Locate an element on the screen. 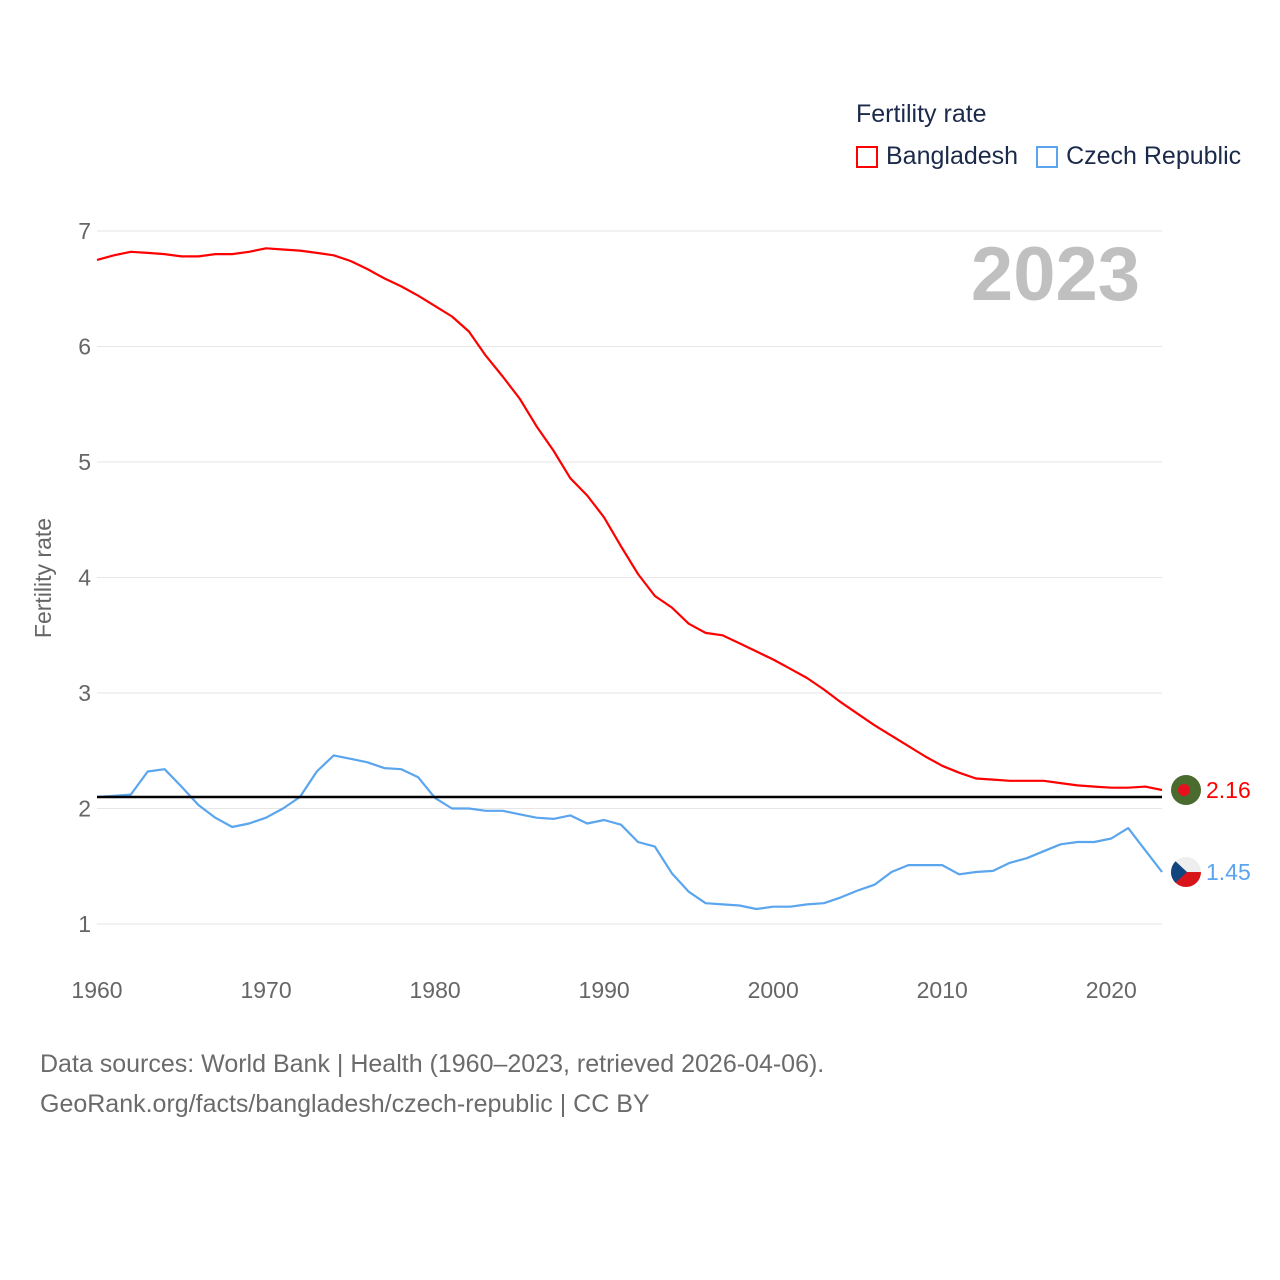 This screenshot has height=1280, width=1280. legend-item-czech-republic: Czech Republic is located at coordinates (1138, 156).